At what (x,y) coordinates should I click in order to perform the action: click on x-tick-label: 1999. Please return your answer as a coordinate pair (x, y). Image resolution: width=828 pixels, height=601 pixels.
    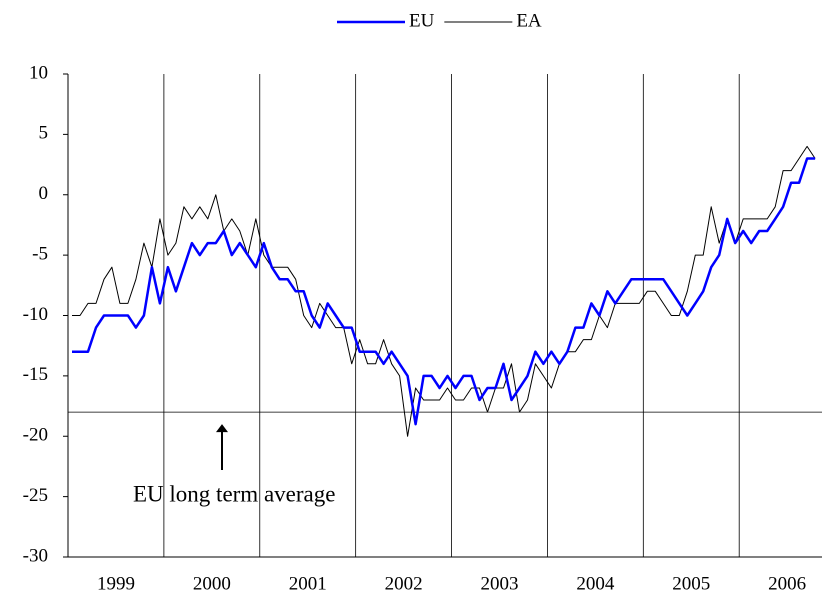
    Looking at the image, I should click on (116, 583).